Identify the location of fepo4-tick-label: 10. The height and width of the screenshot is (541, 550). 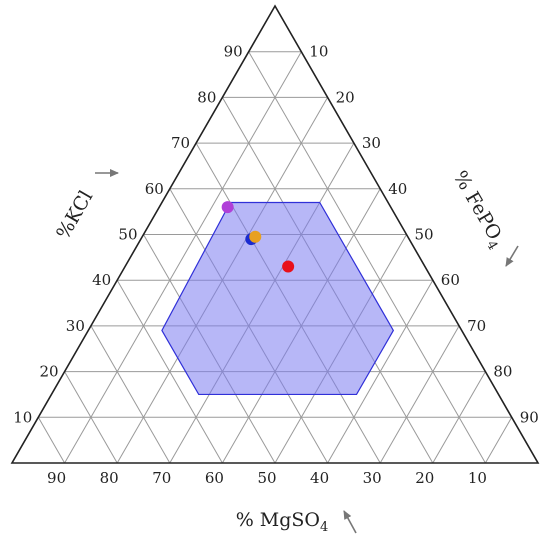
(318, 52).